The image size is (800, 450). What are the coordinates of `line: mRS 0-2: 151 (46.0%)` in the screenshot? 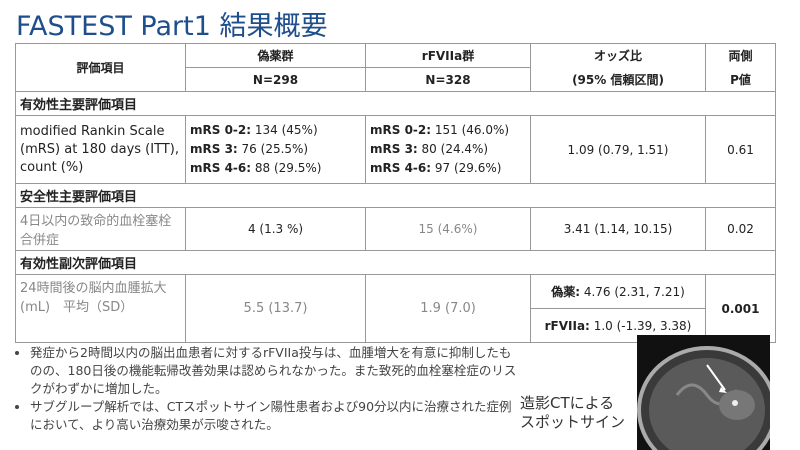 It's located at (448, 130).